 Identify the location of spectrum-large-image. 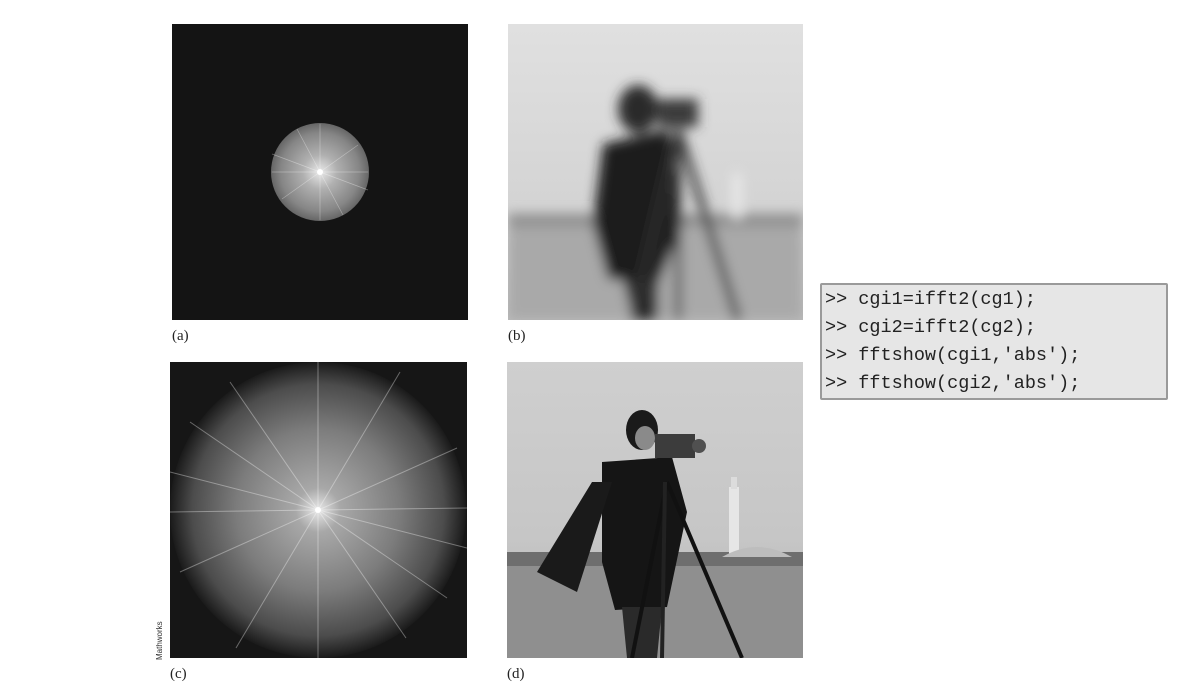
(318, 510).